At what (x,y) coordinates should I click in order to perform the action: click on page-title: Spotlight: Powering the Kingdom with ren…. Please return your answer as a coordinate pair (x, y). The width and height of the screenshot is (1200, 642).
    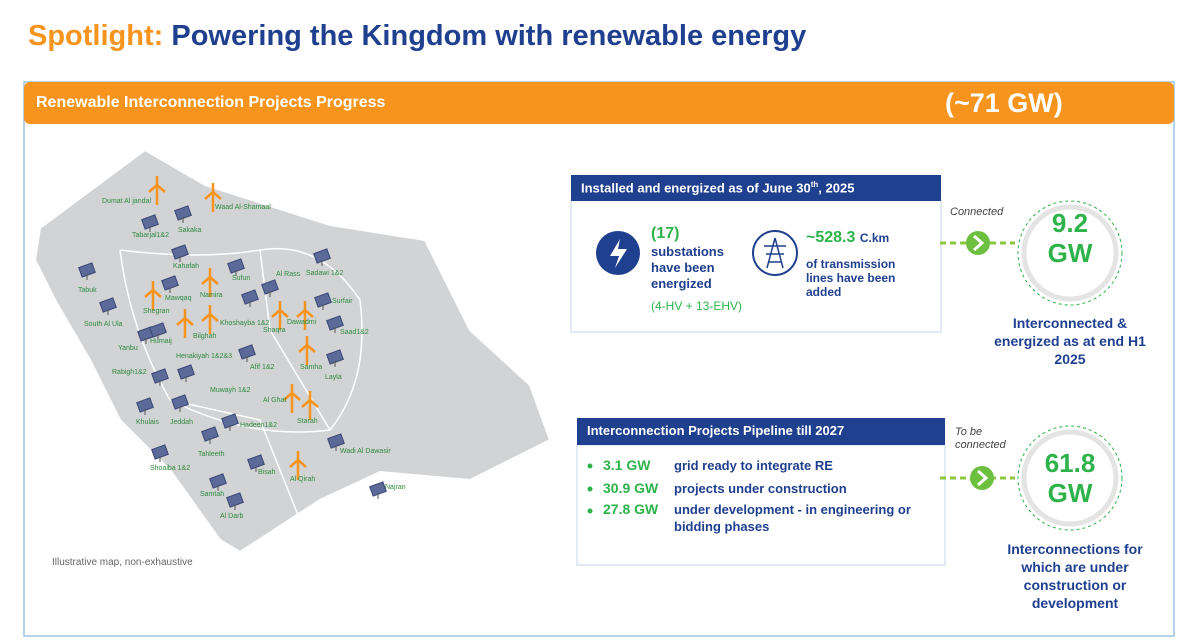
    Looking at the image, I should click on (417, 36).